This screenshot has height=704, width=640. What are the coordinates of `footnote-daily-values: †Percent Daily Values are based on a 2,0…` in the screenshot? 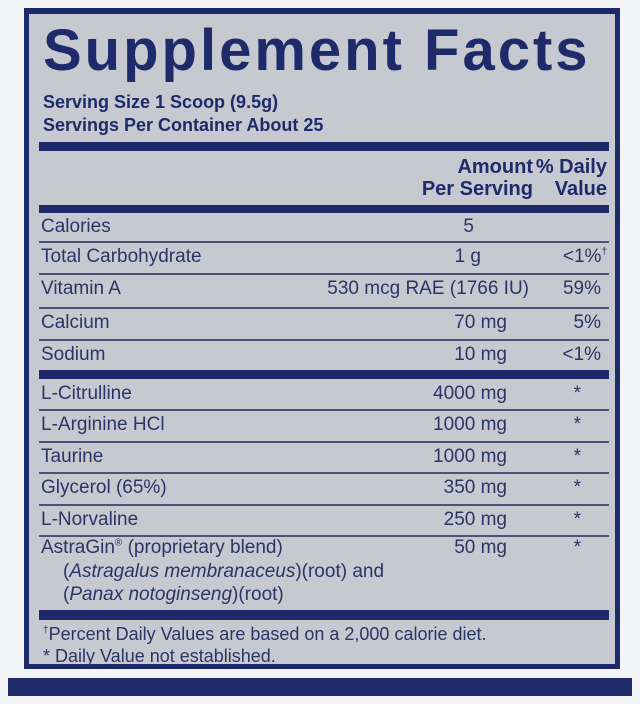 It's located at (265, 634).